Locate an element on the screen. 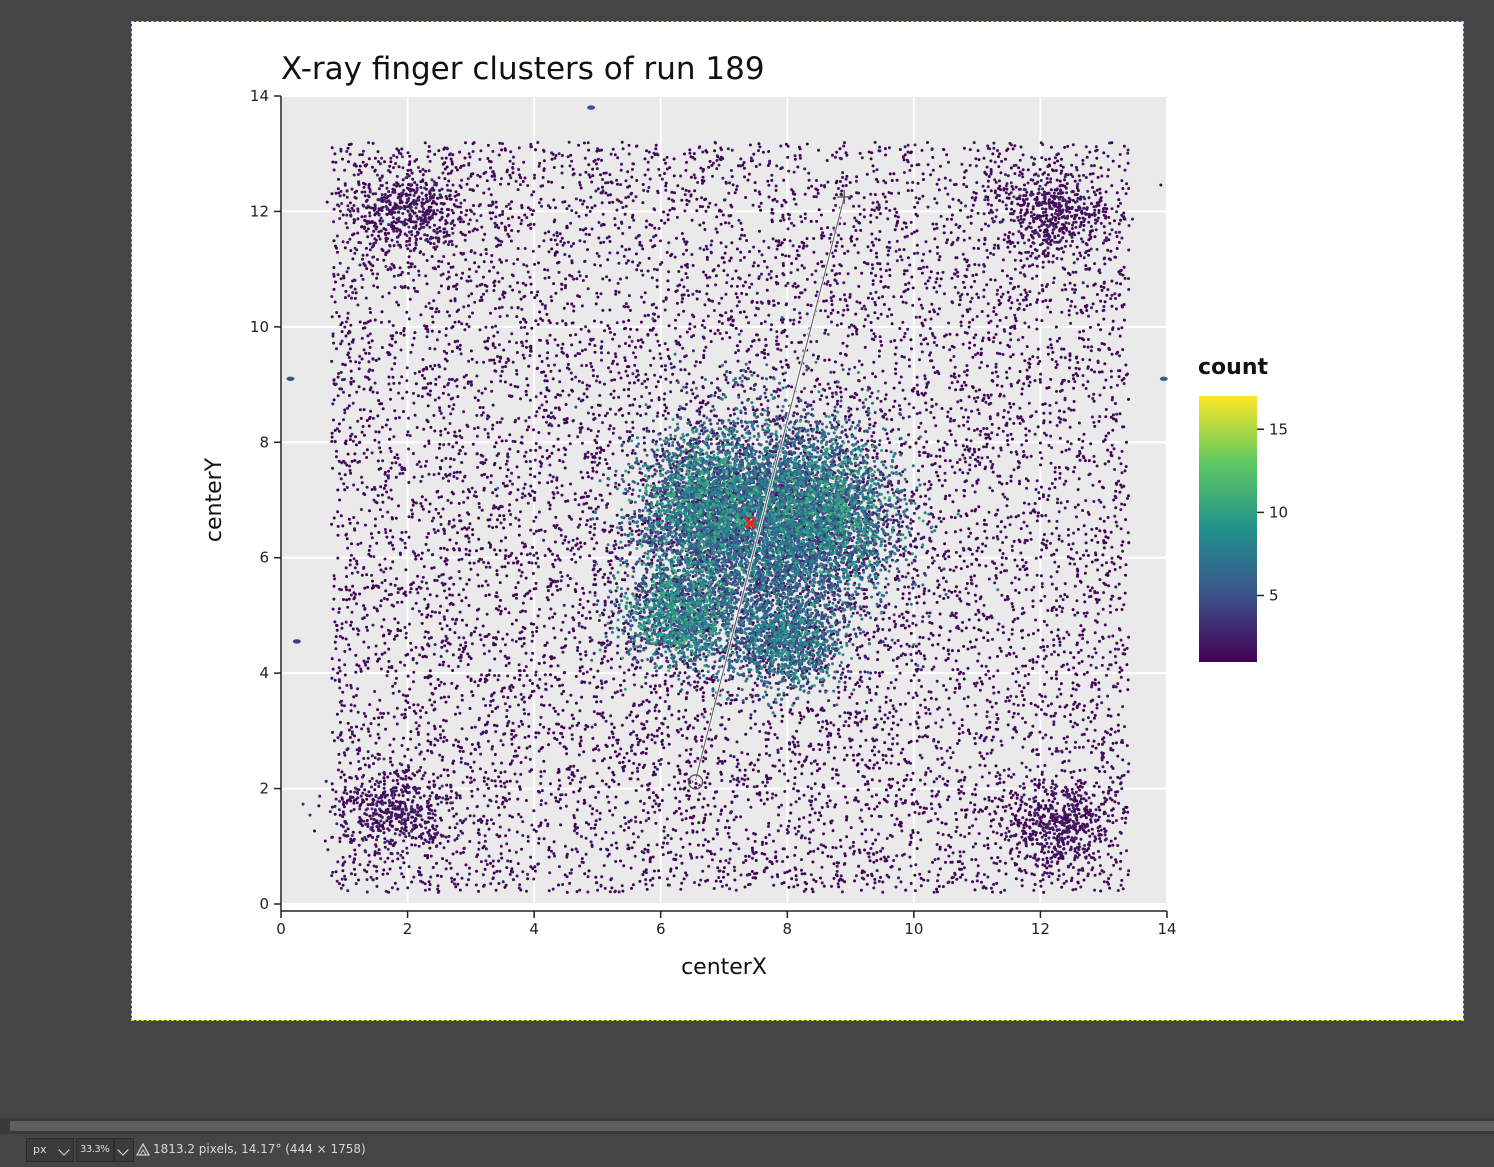 The height and width of the screenshot is (1167, 1494). y-tick-label: 8 is located at coordinates (264, 442).